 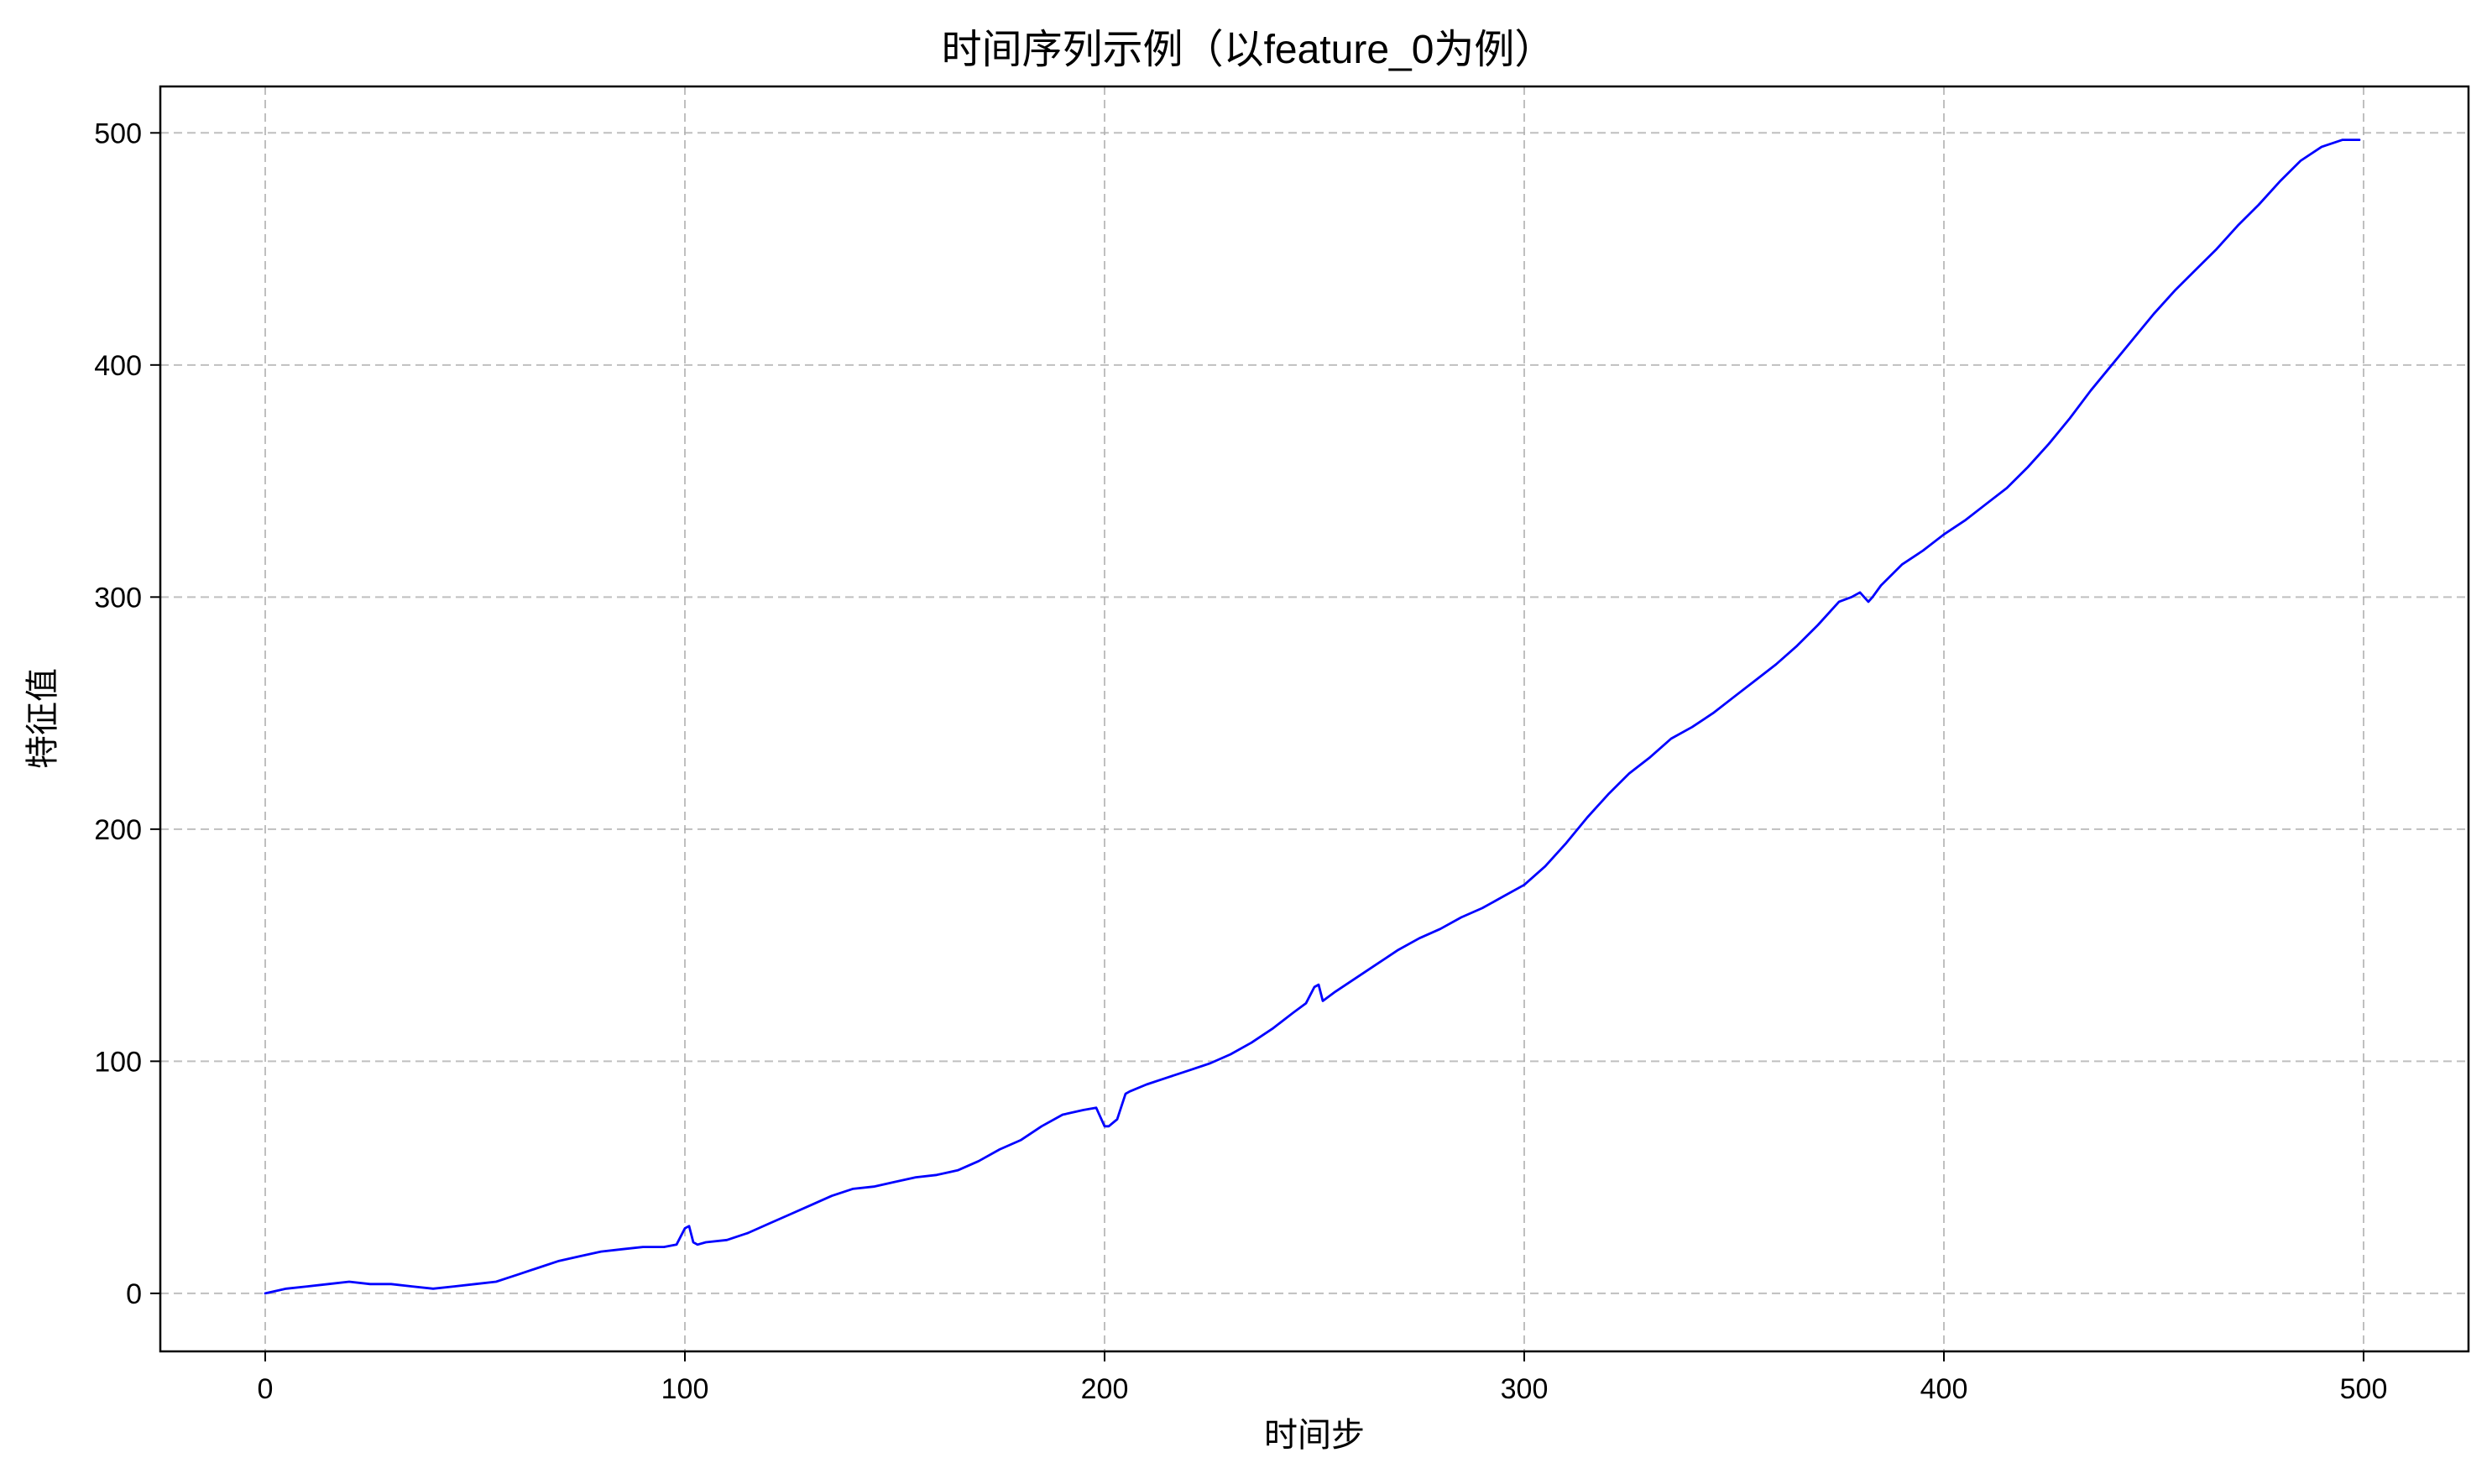 I want to click on x-axis-label: 时间步, so click(x=1314, y=1435).